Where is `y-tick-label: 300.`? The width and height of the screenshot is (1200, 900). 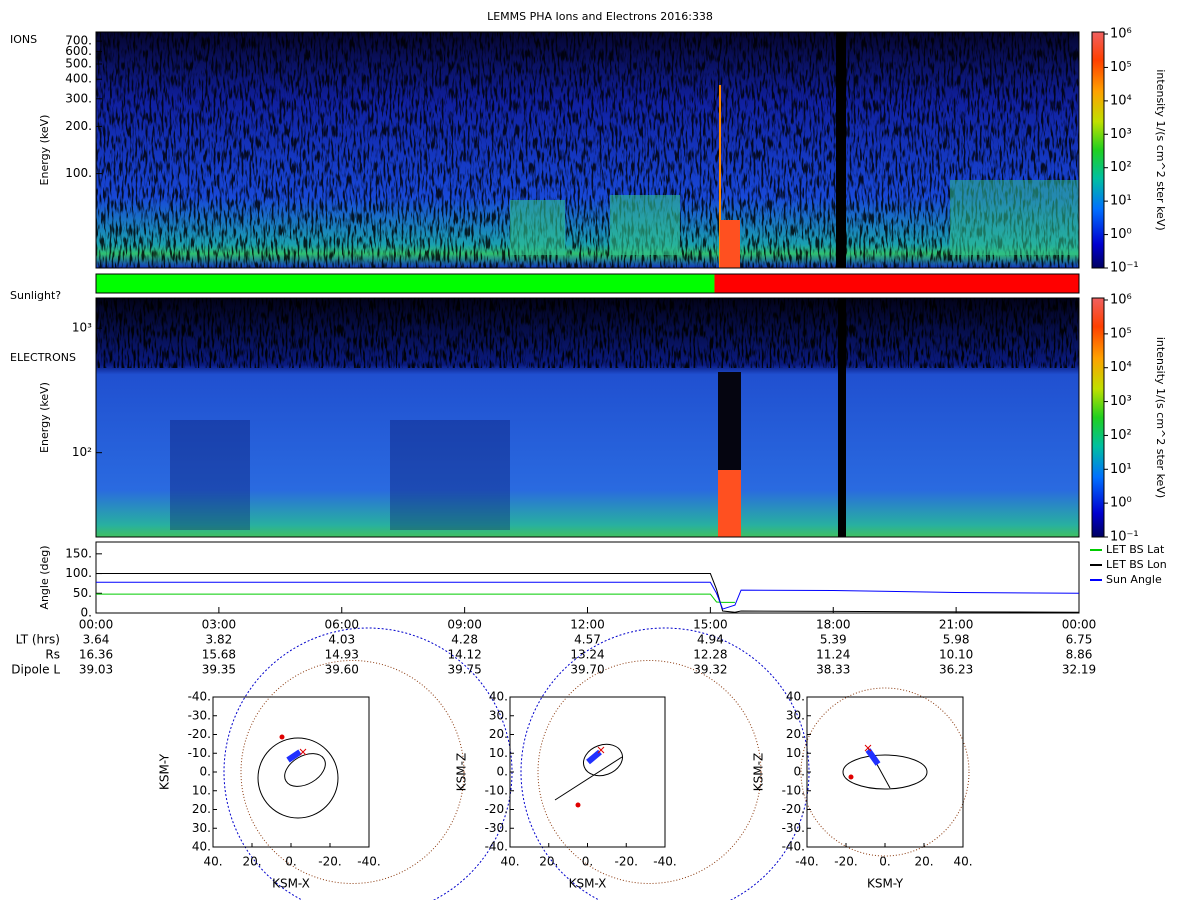
y-tick-label: 300. is located at coordinates (78, 98).